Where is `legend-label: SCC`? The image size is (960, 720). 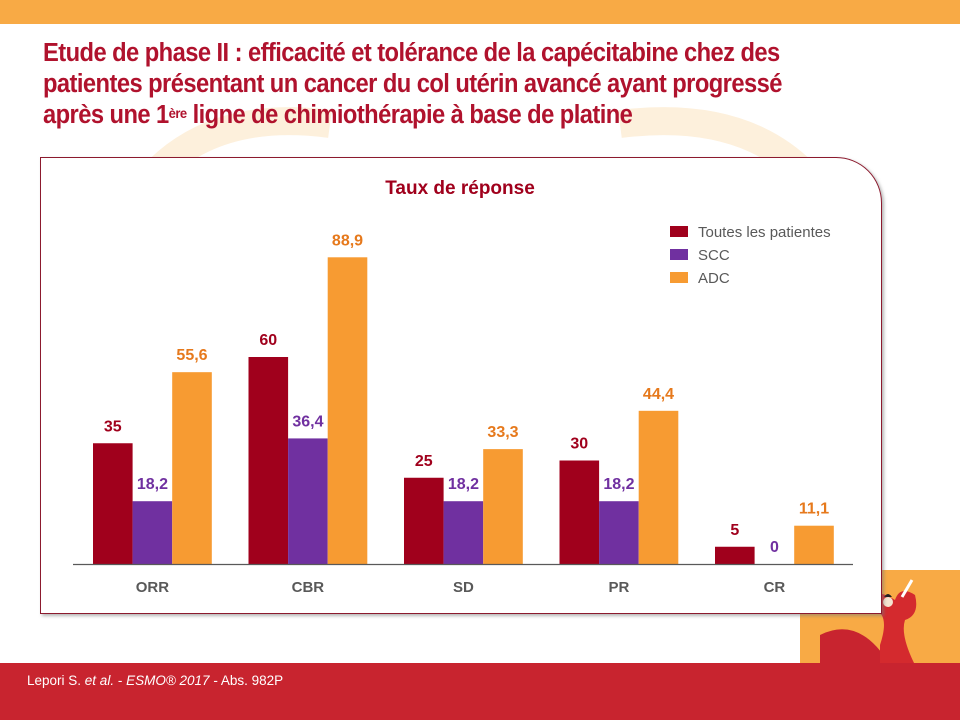 legend-label: SCC is located at coordinates (714, 255).